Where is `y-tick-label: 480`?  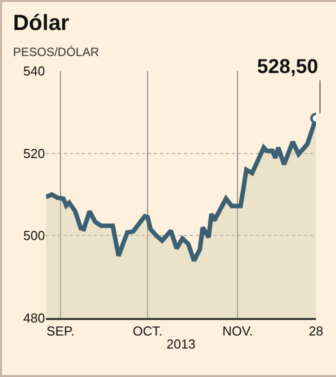
y-tick-label: 480 is located at coordinates (34, 318).